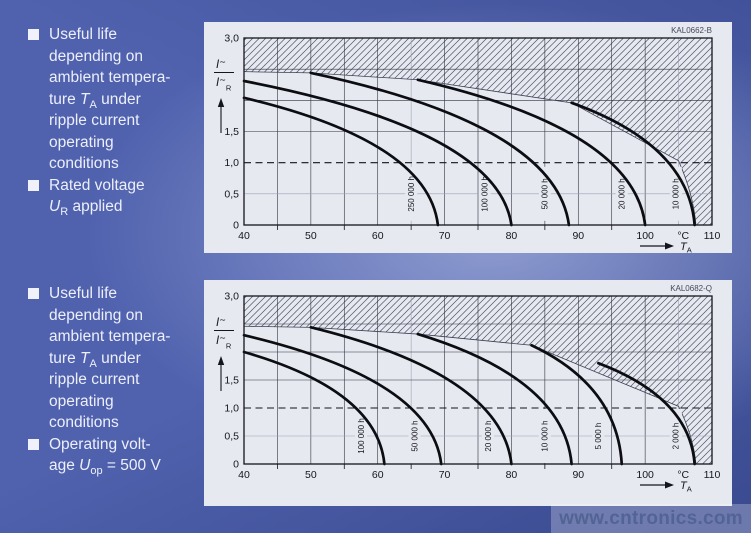  I want to click on x-axis-label: TA, so click(666, 247).